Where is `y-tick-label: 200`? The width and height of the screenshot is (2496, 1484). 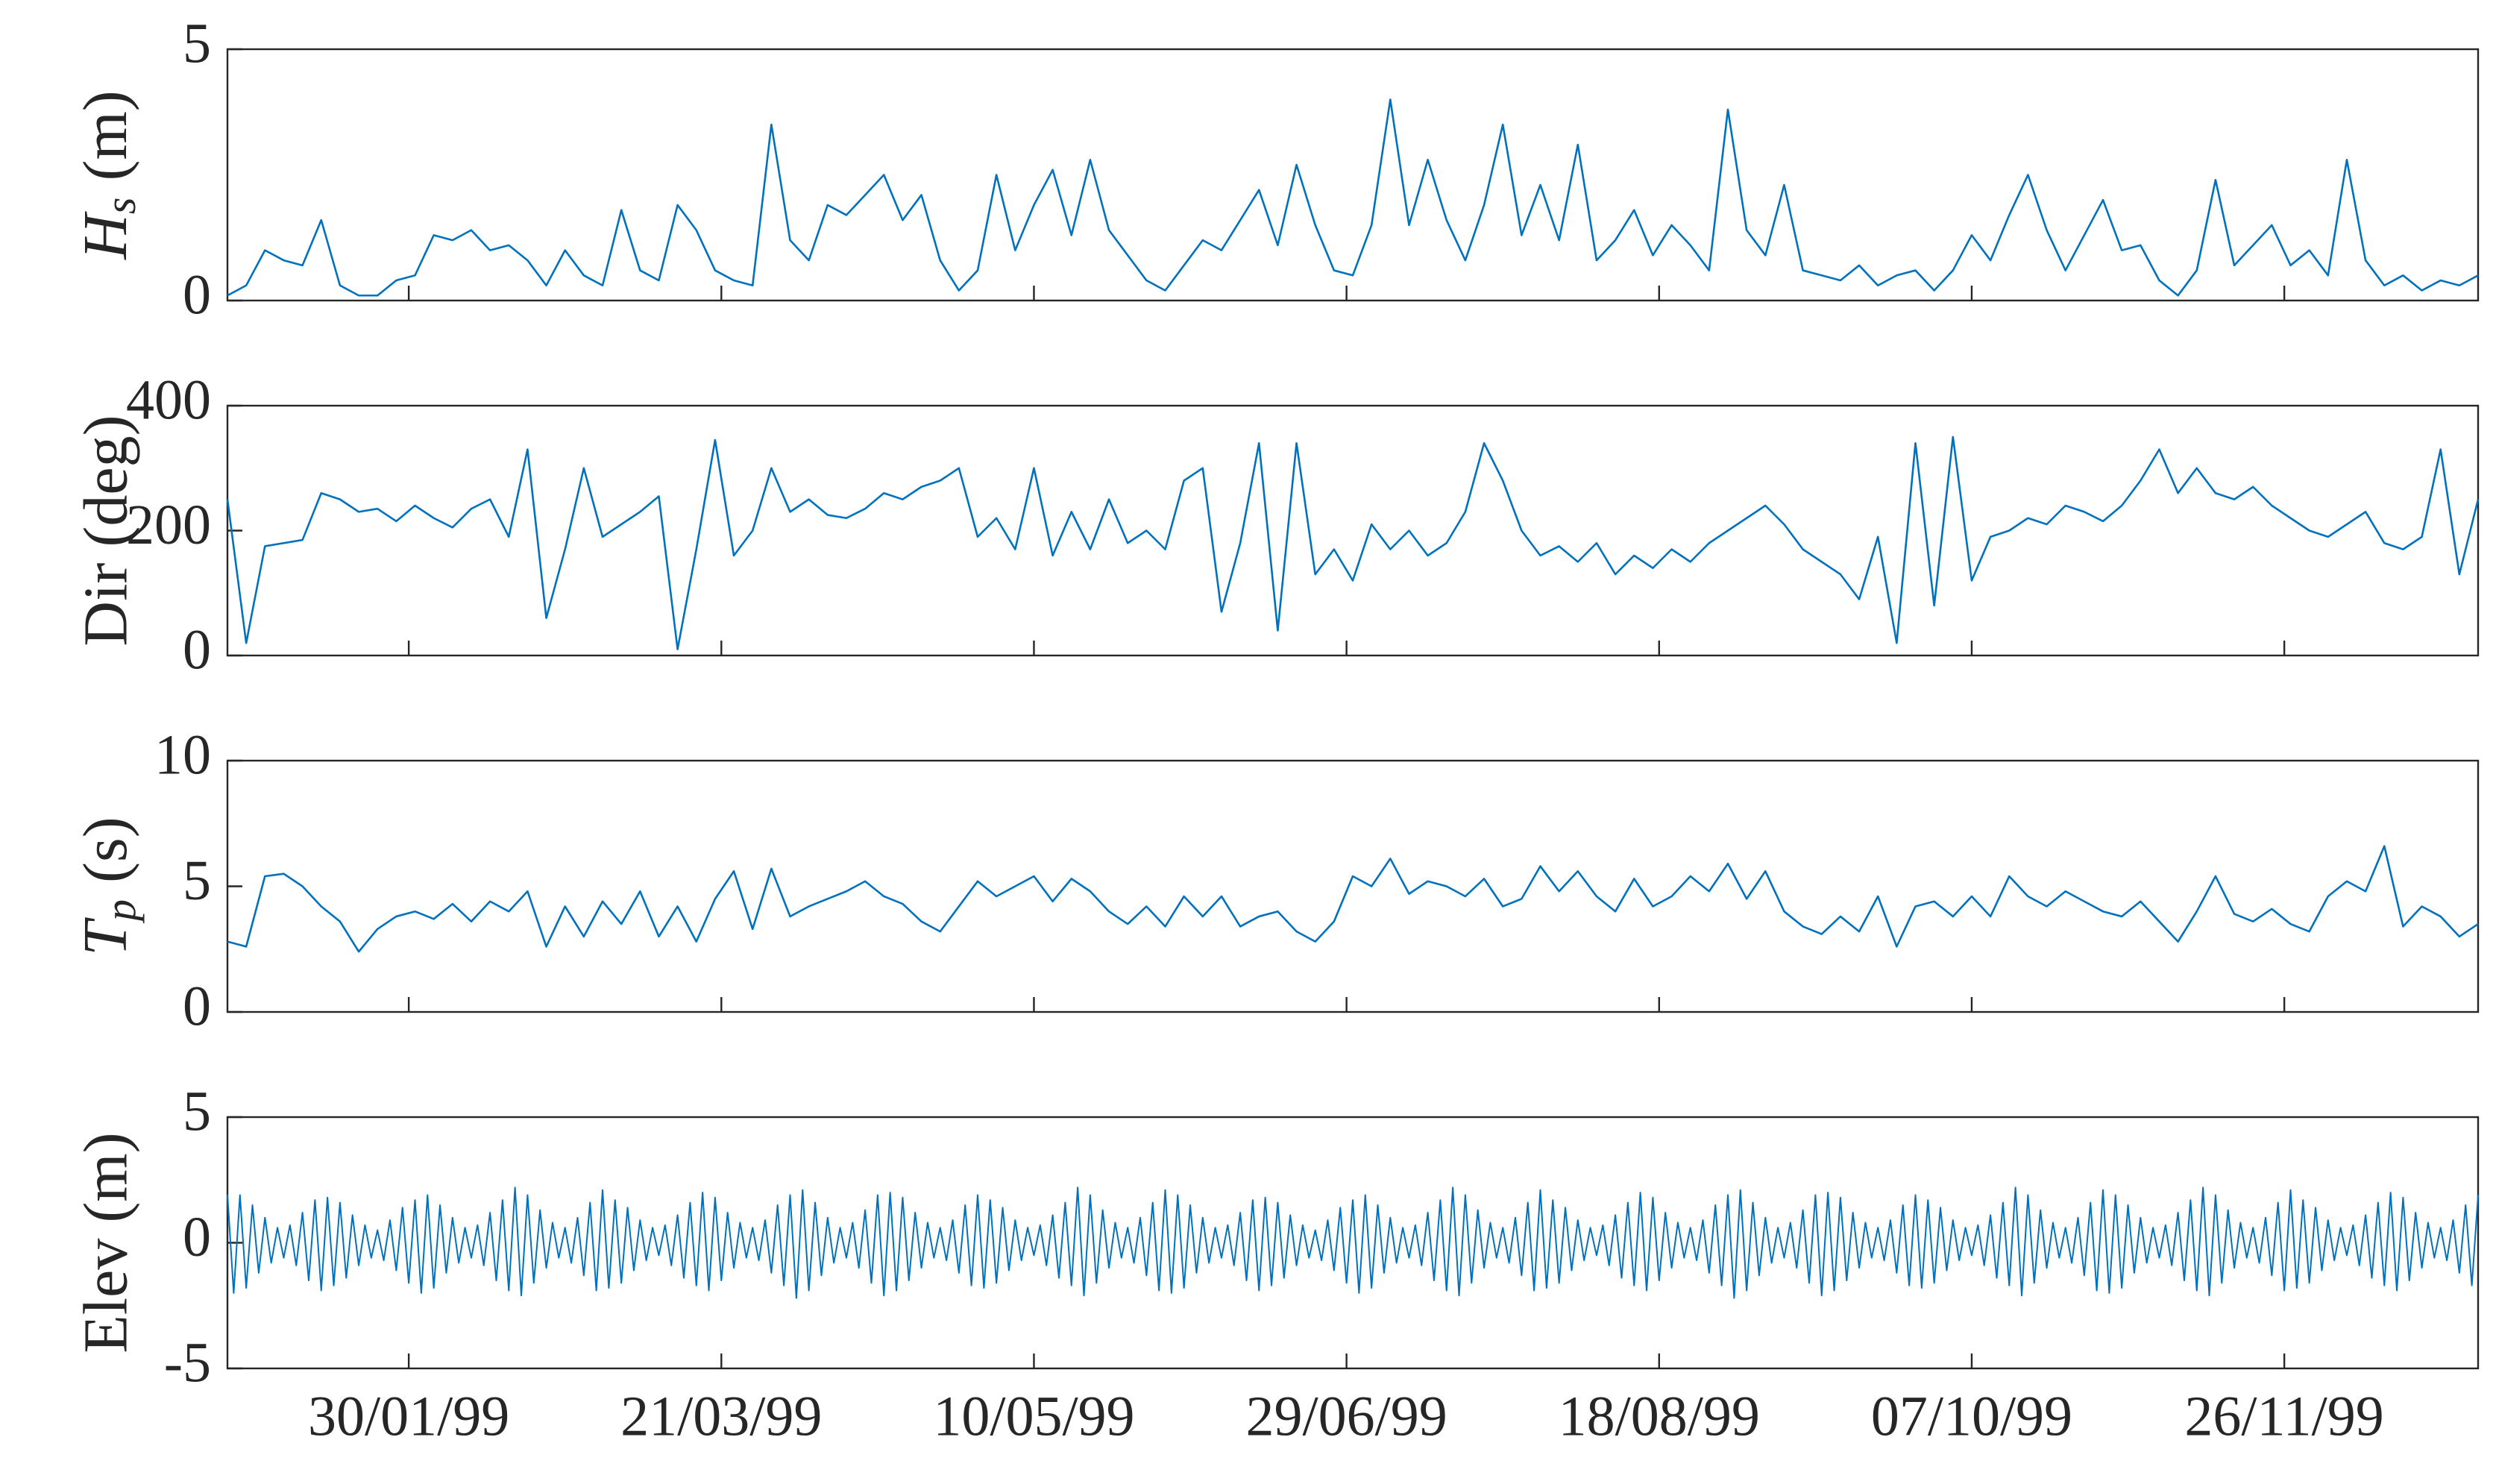
y-tick-label: 200 is located at coordinates (168, 525).